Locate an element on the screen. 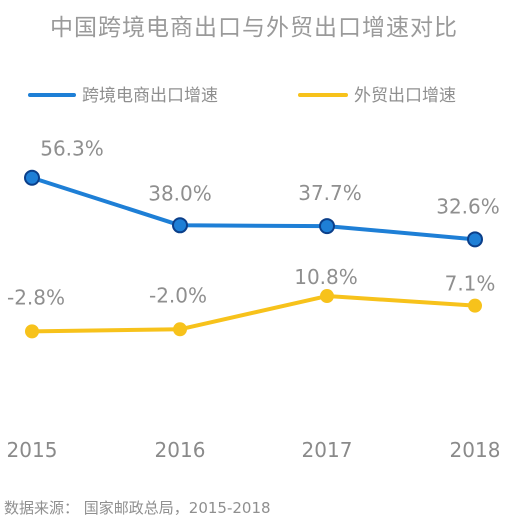 This screenshot has height=525, width=508. legend-label-1: 跨境电商出口增速 is located at coordinates (150, 96).